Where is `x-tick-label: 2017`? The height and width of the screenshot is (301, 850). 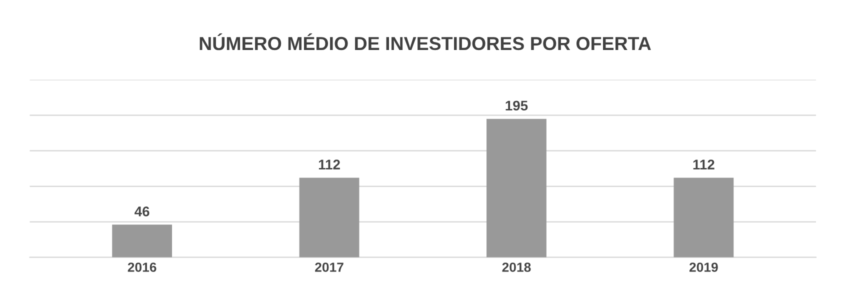
x-tick-label: 2017 is located at coordinates (329, 267).